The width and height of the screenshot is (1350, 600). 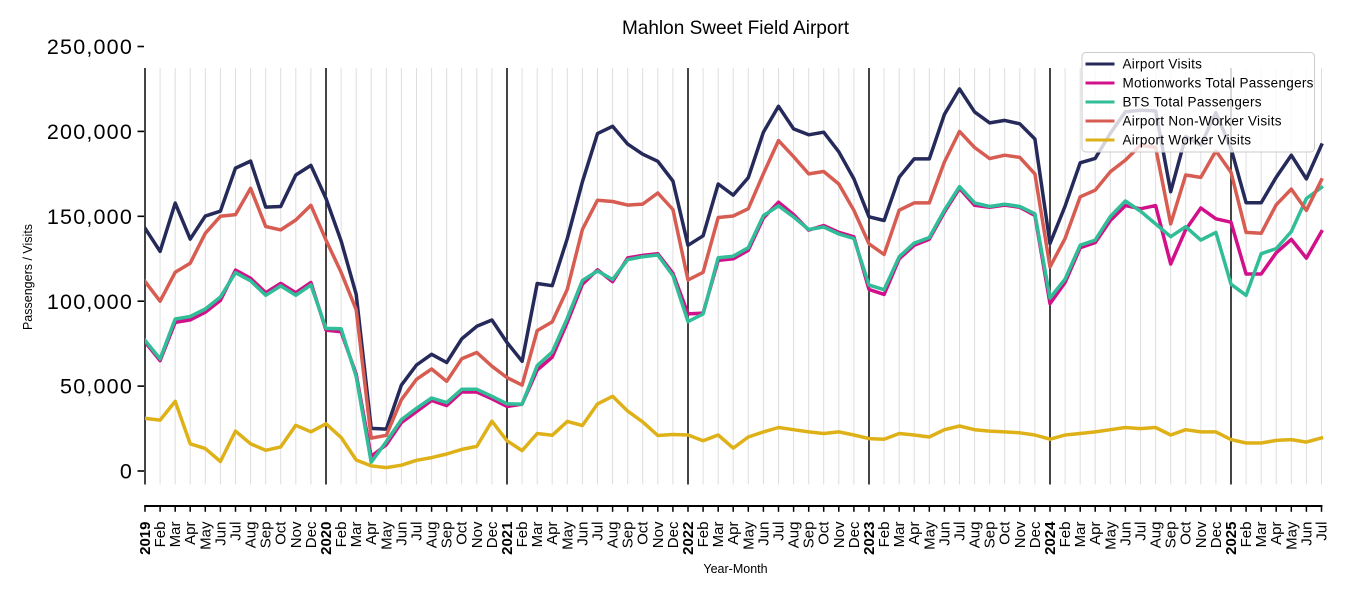 What do you see at coordinates (90, 47) in the screenshot?
I see `svg-text: 250,000` at bounding box center [90, 47].